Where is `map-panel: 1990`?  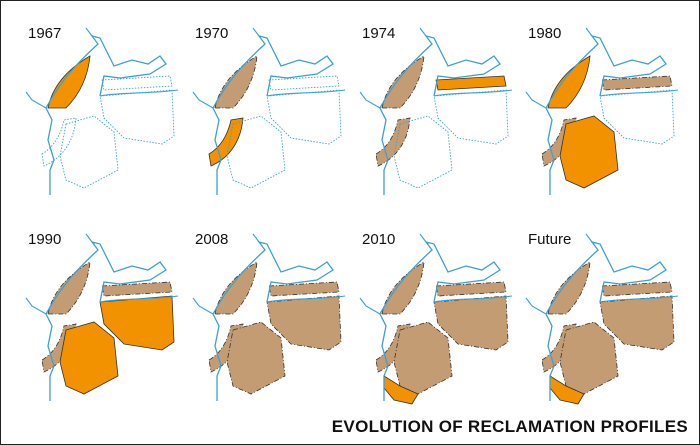 map-panel: 1990 is located at coordinates (102, 316).